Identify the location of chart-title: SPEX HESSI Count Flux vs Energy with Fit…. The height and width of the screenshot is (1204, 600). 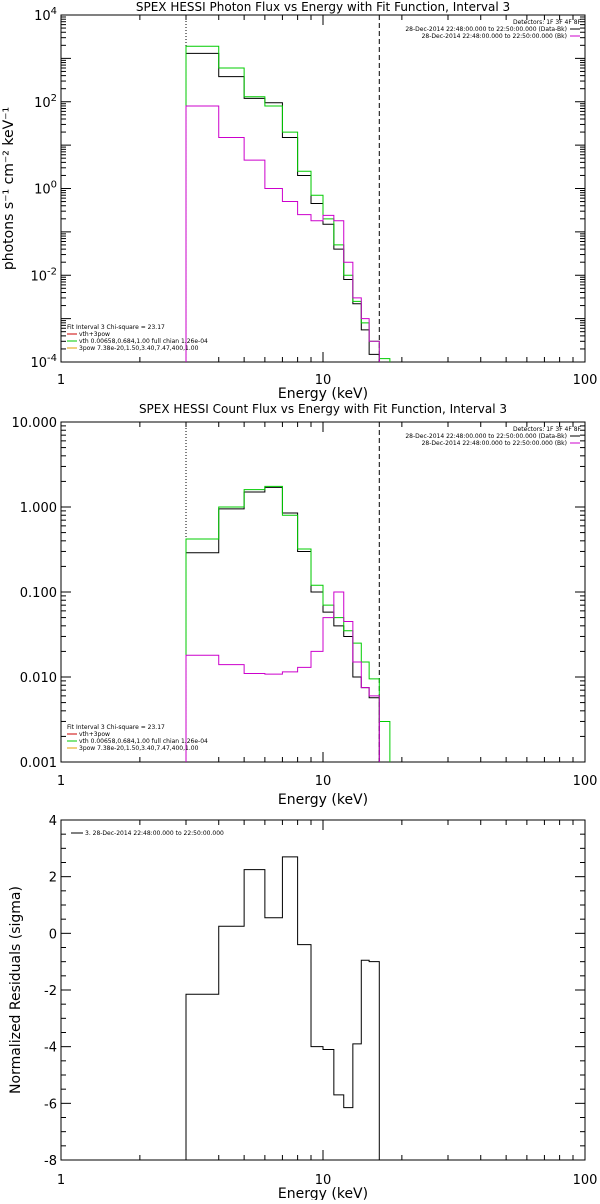
(323, 409).